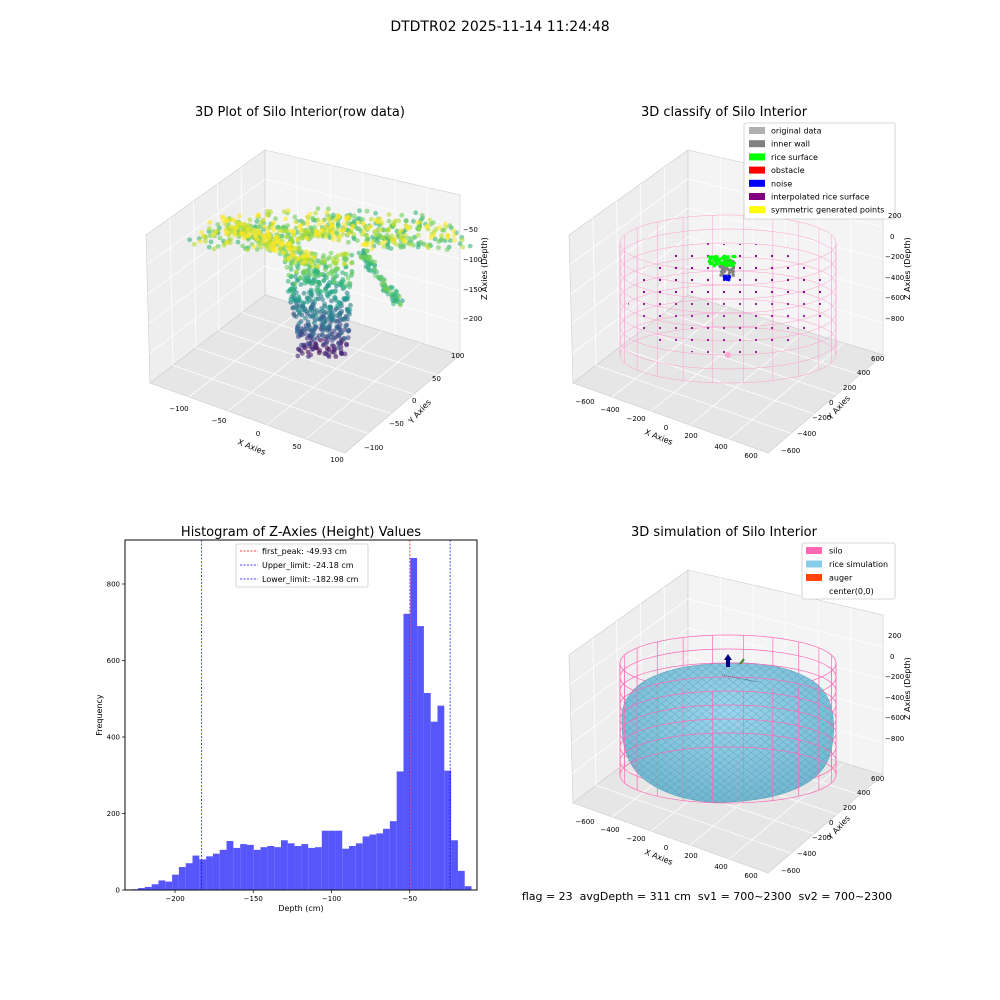 The width and height of the screenshot is (1000, 1000). I want to click on sim-title: 3D simulation of Silo Interior, so click(724, 532).